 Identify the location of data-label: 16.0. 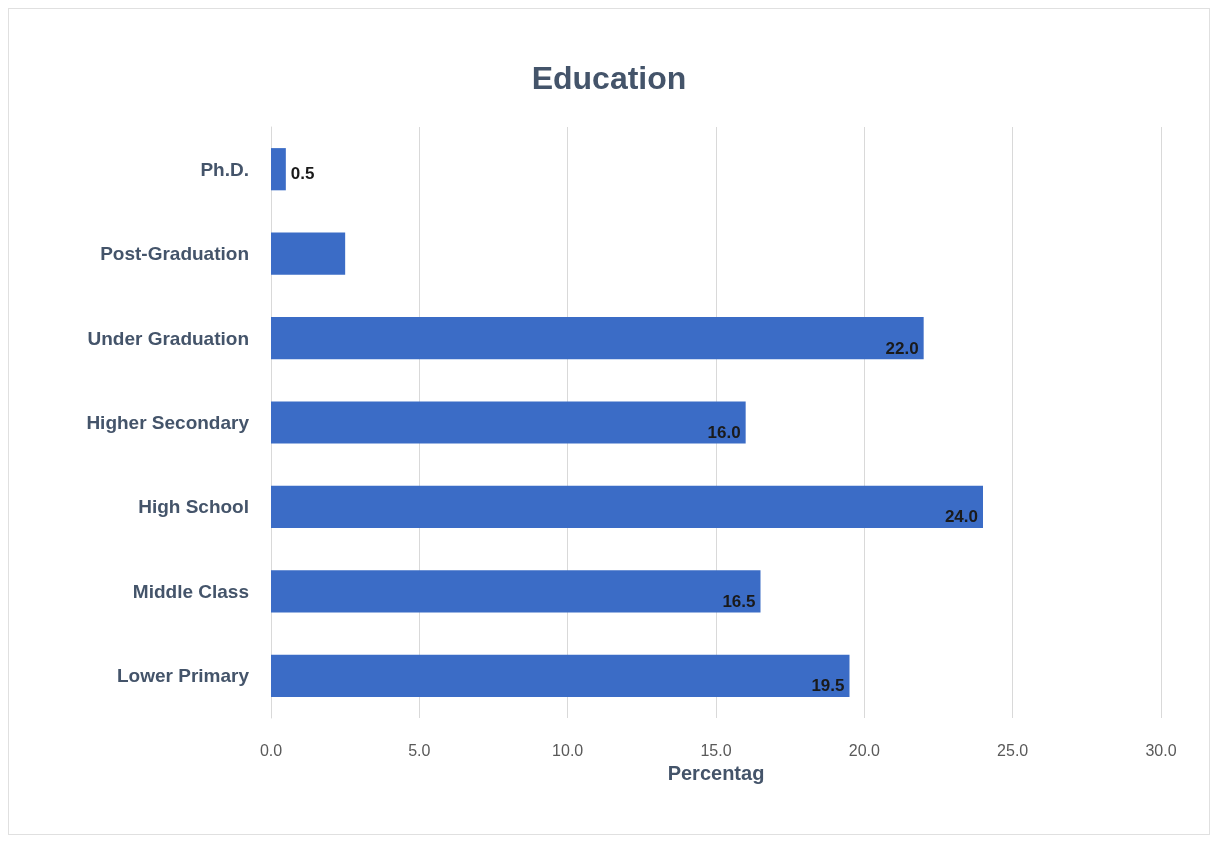
(724, 432).